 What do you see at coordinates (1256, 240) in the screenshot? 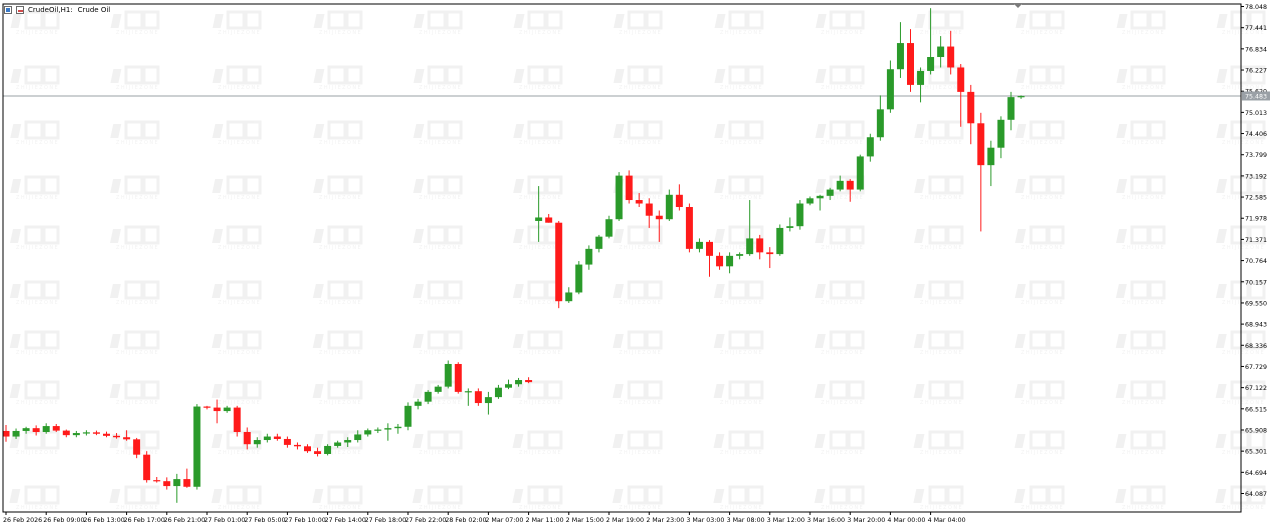
I see `y-tick-label: 71.371` at bounding box center [1256, 240].